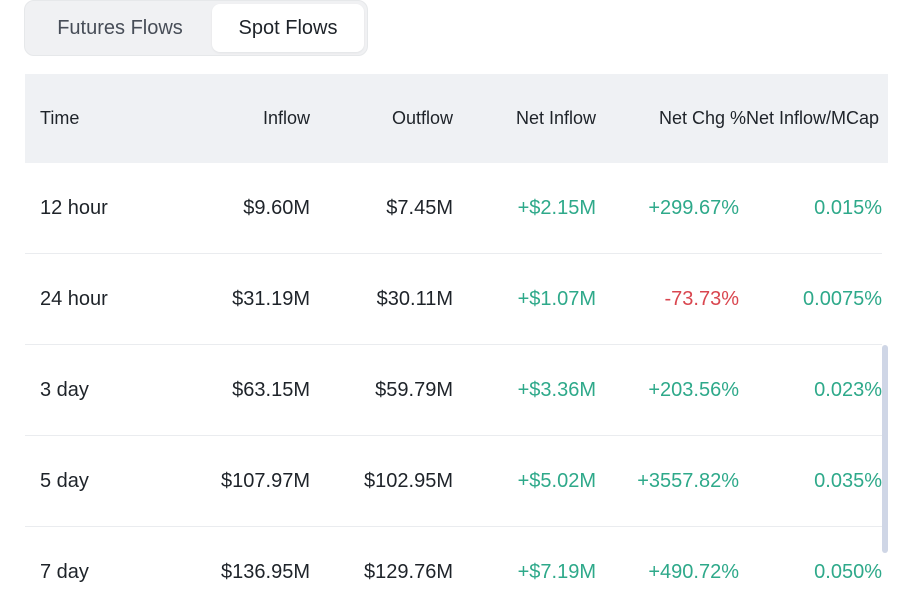  What do you see at coordinates (813, 118) in the screenshot?
I see `header-net-inflow-mcap: Net Inflow/MCap` at bounding box center [813, 118].